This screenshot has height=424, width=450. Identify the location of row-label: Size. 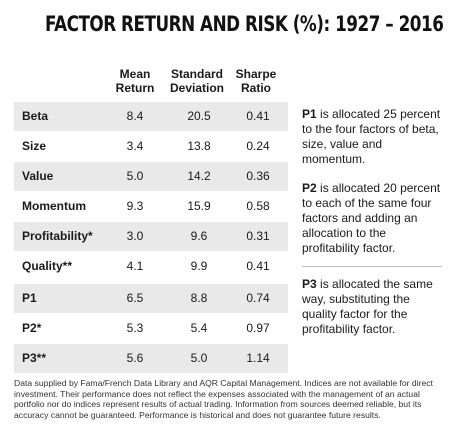
(34, 146).